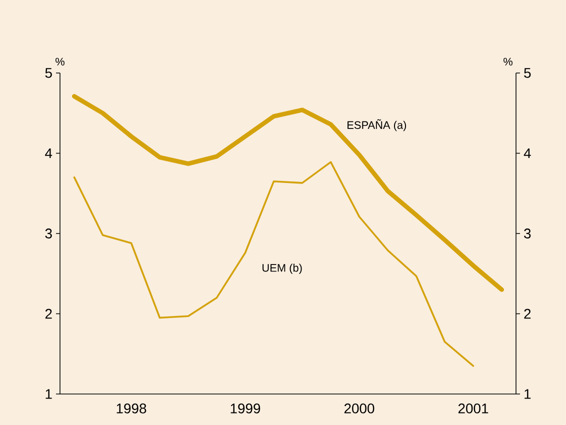 The height and width of the screenshot is (425, 566). I want to click on y-tick-label: 2, so click(48, 313).